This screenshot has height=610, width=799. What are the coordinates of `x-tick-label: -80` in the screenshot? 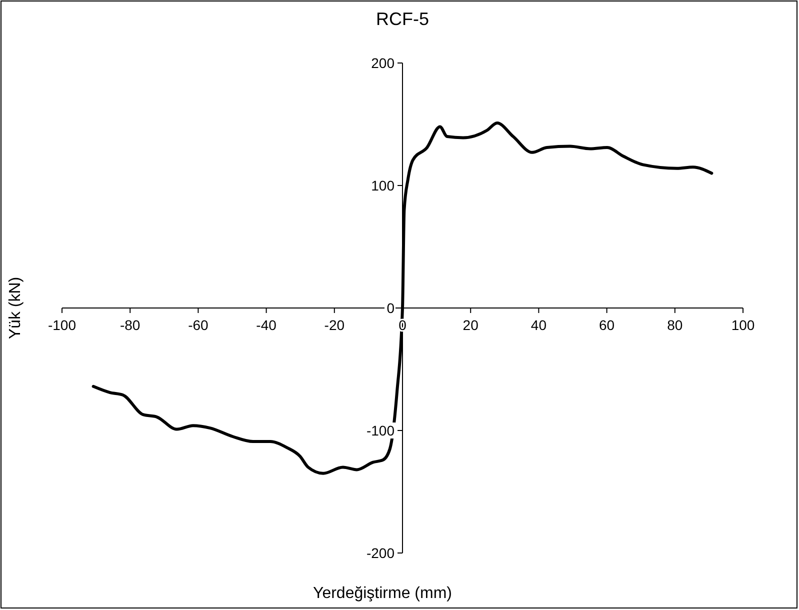 It's located at (130, 325).